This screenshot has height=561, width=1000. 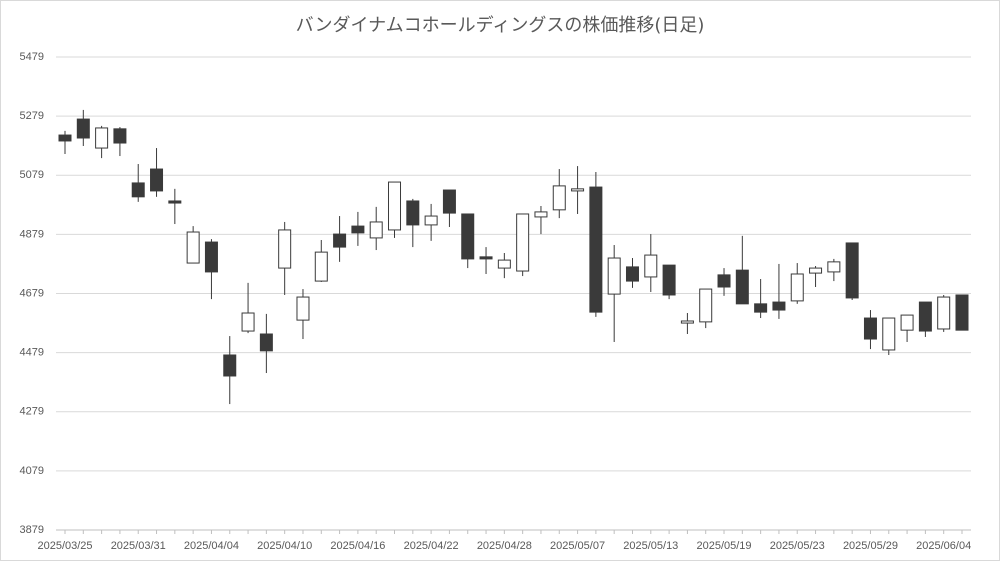 I want to click on y-tick-label: 3879, so click(x=32, y=530).